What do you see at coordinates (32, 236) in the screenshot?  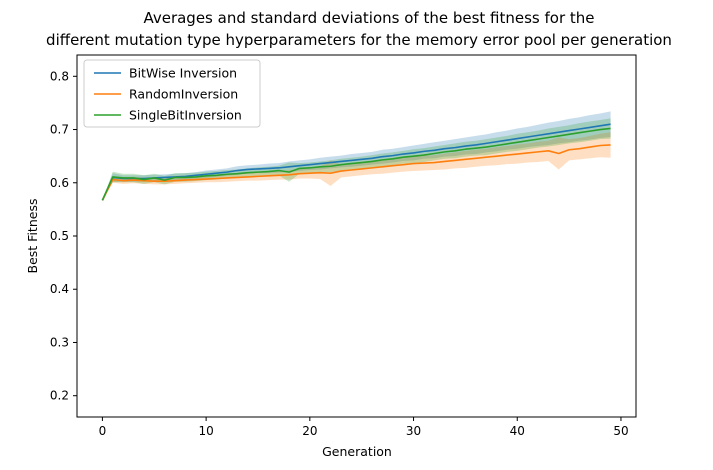 I see `y-axis-label: Best Fitness` at bounding box center [32, 236].